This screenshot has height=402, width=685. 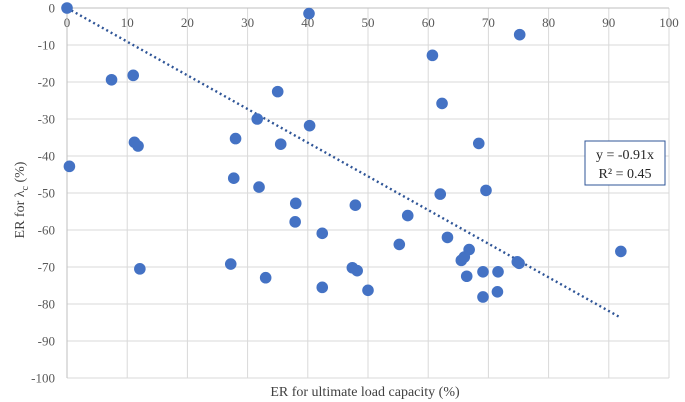 I want to click on y-tick-label: -70, so click(x=46, y=267).